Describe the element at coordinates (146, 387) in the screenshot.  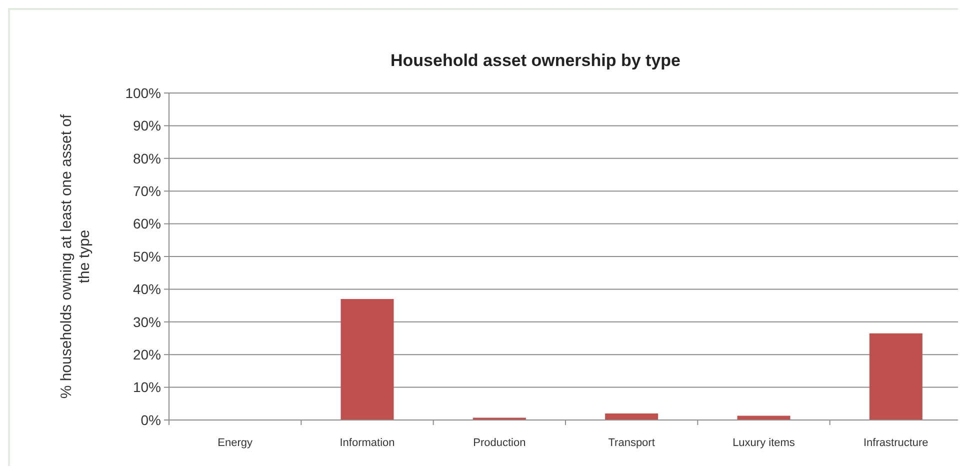
I see `y-tick-label: 10%` at that location.